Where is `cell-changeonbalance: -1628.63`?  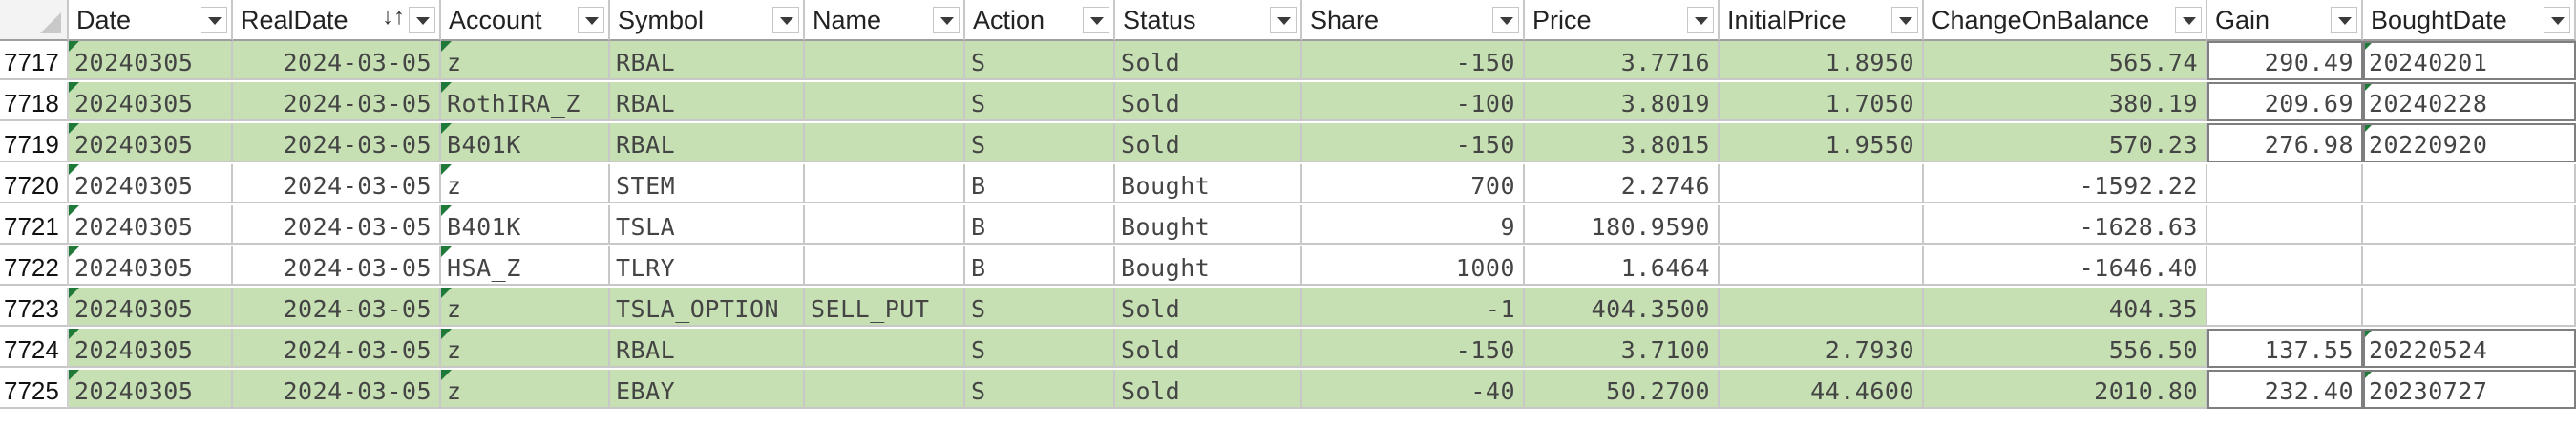
cell-changeonbalance: -1628.63 is located at coordinates (2065, 225).